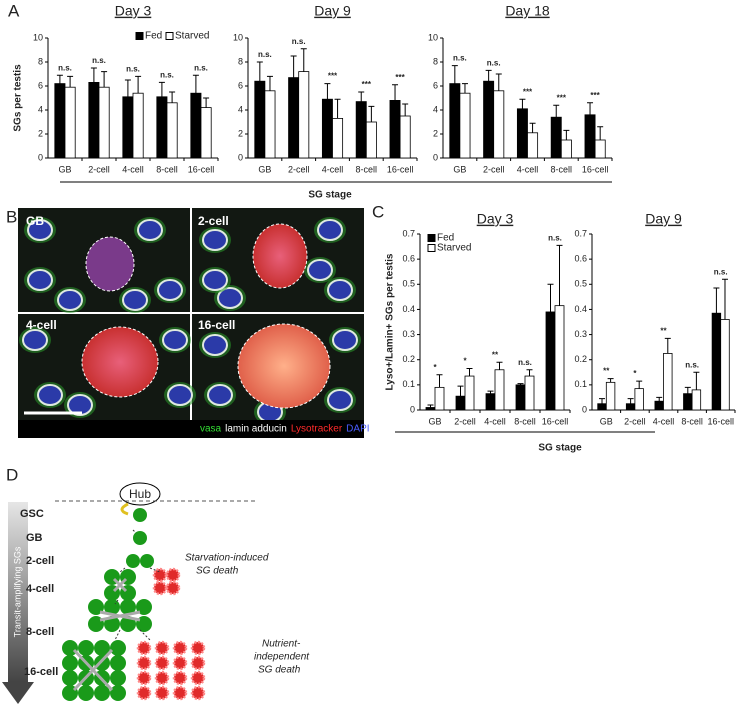 The width and height of the screenshot is (741, 706). Describe the element at coordinates (367, 169) in the screenshot. I see `x-tick-label: 8-cell` at that location.